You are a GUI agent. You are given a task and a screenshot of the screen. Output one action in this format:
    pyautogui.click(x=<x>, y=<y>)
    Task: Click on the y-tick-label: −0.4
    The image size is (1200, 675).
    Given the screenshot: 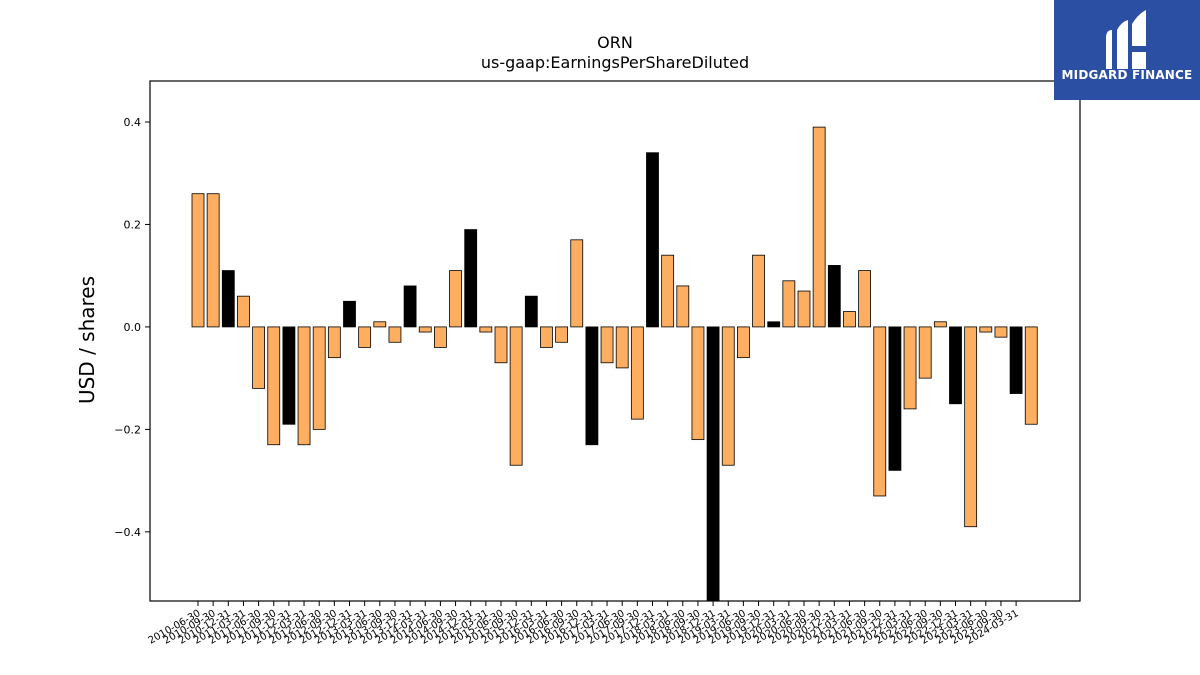 What is the action you would take?
    pyautogui.click(x=127, y=532)
    